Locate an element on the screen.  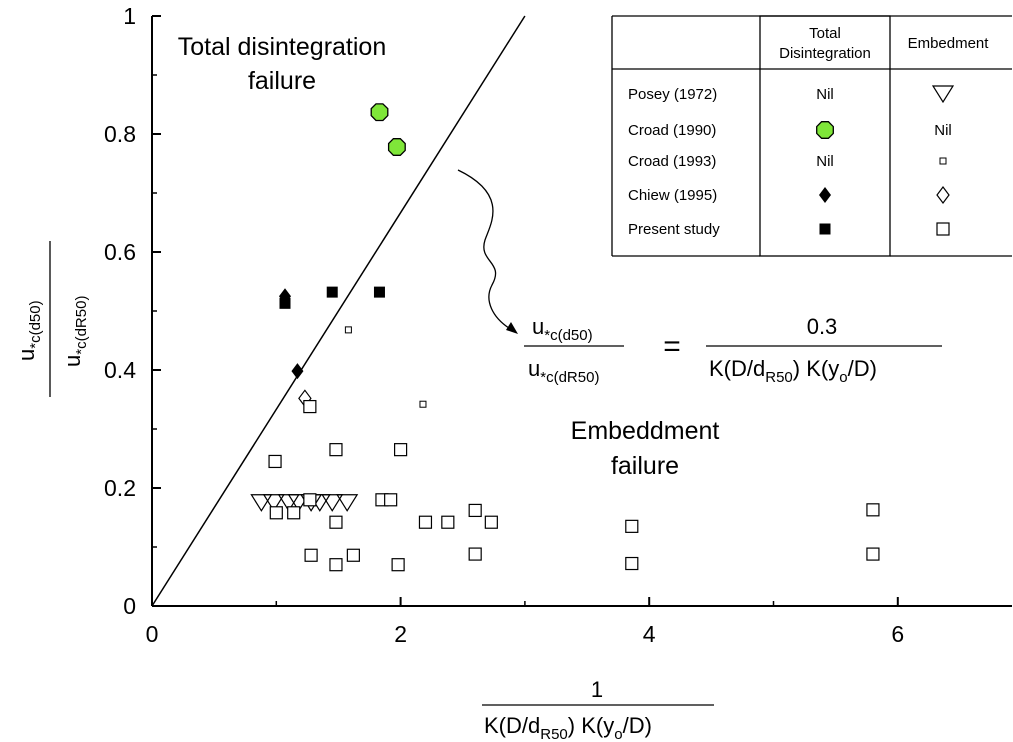
y-axis-label: u*c(d50) u*c(dR50) is located at coordinates (52, 319).